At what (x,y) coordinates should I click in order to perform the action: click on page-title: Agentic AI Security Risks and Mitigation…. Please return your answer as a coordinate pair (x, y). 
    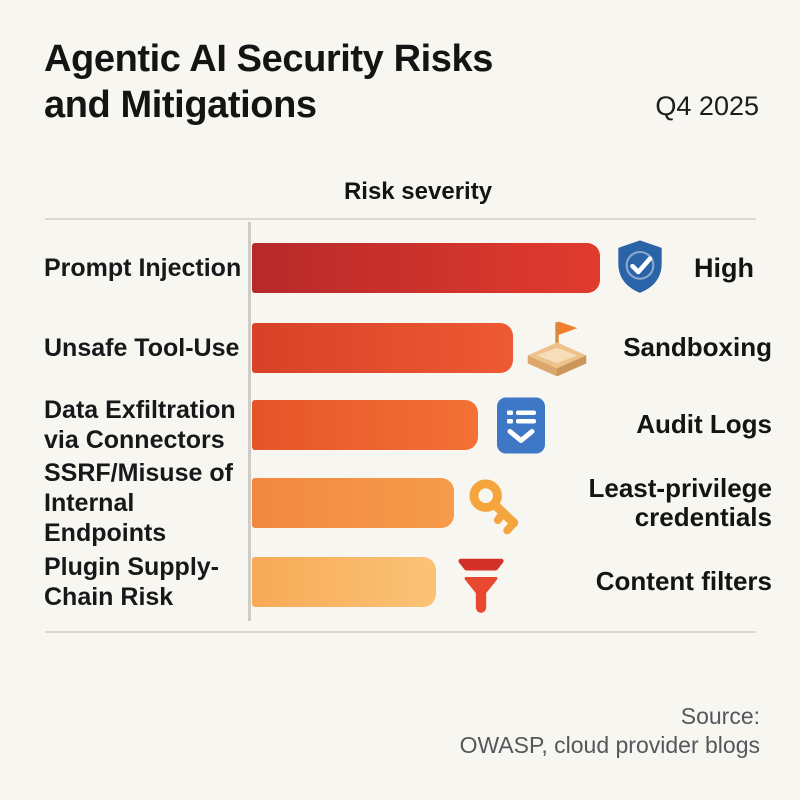
    Looking at the image, I should click on (268, 82).